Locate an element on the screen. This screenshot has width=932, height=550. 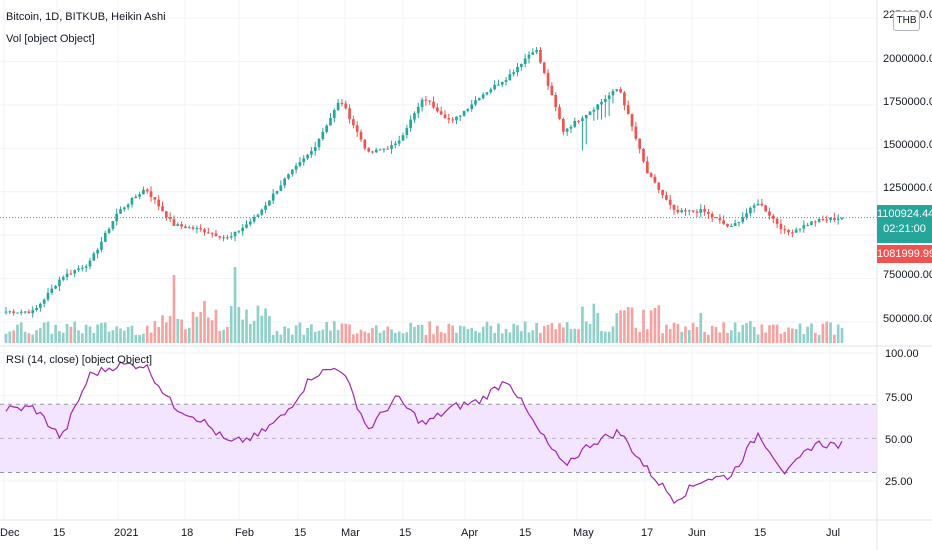
rsi-legend: RSI (14, close) [object Object] is located at coordinates (79, 360).